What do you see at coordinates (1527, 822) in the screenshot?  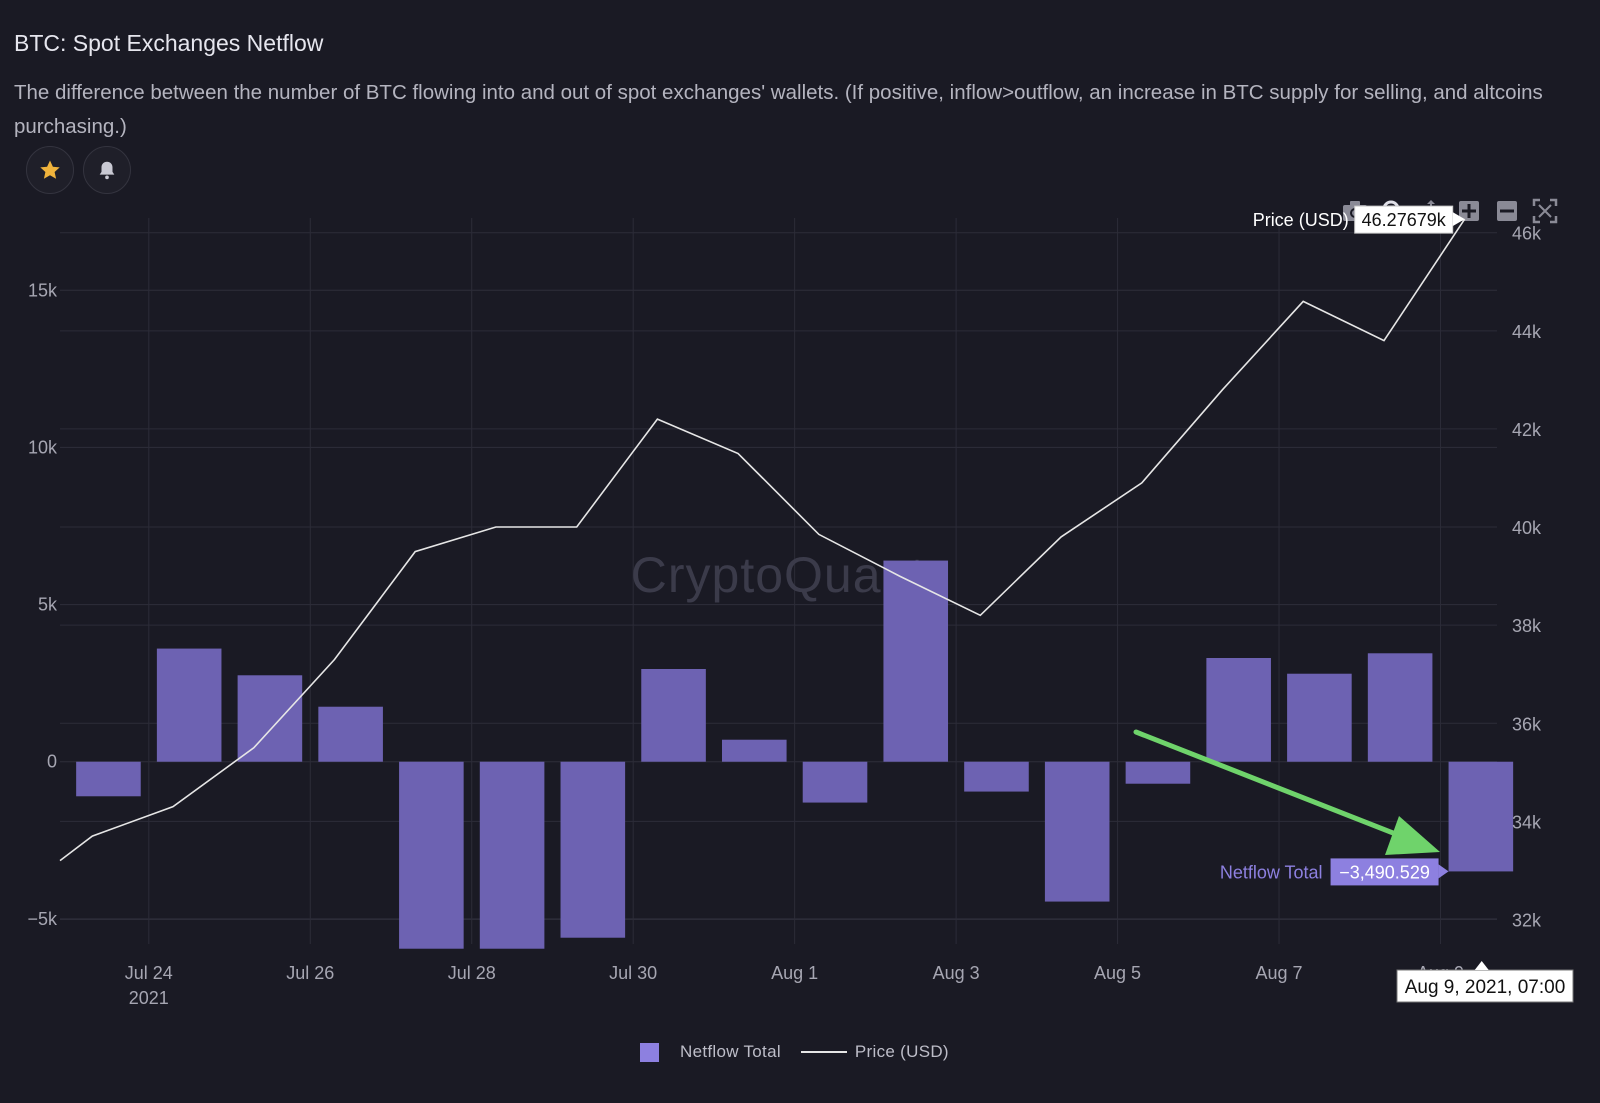 I see `y-right-tick-label: 34k` at bounding box center [1527, 822].